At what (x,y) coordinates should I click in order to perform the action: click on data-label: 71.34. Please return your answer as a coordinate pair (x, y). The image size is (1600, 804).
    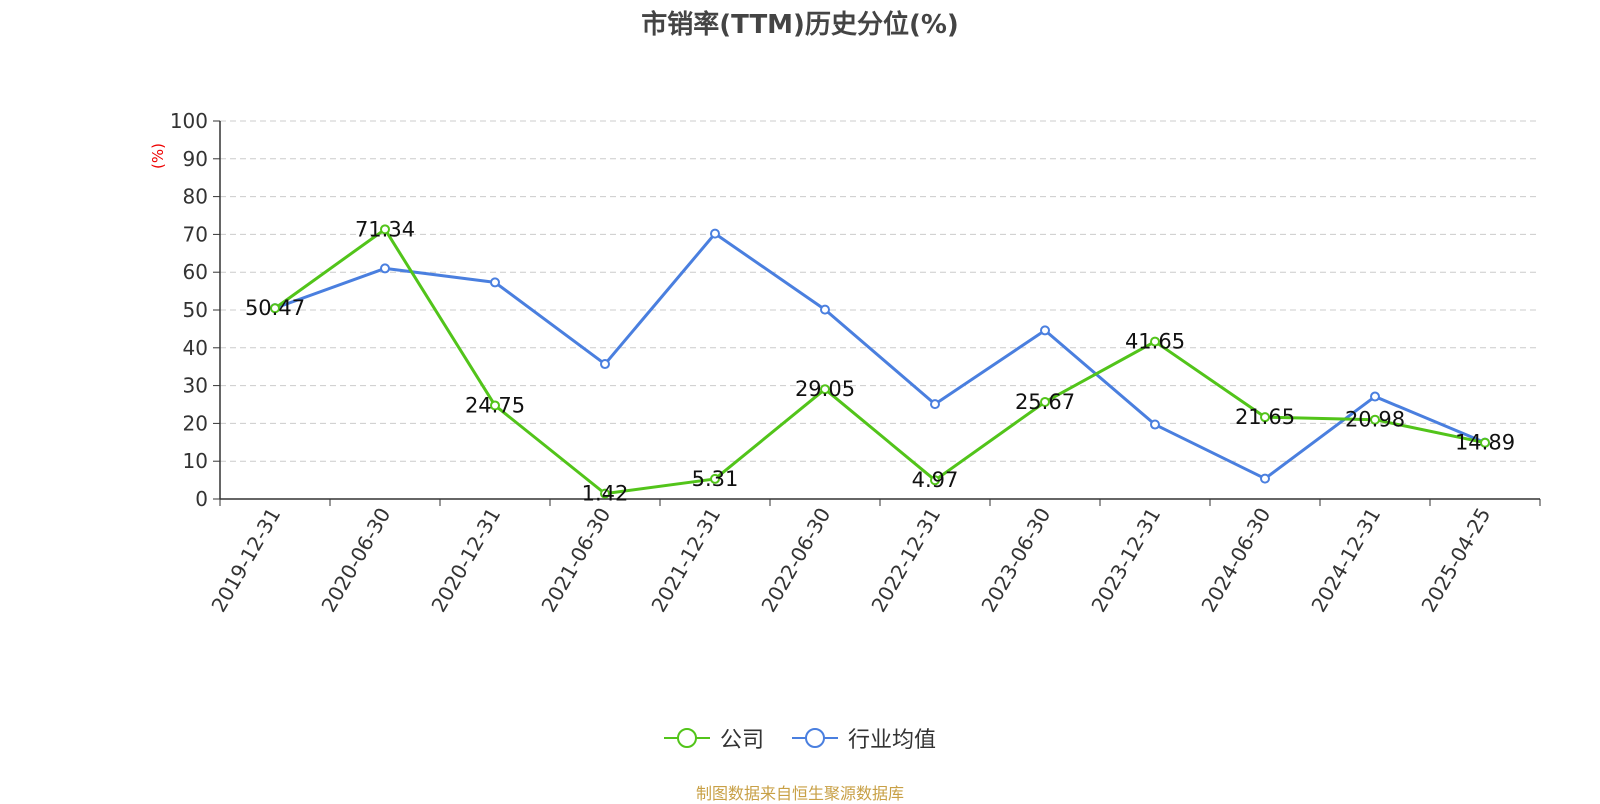
    Looking at the image, I should click on (385, 229).